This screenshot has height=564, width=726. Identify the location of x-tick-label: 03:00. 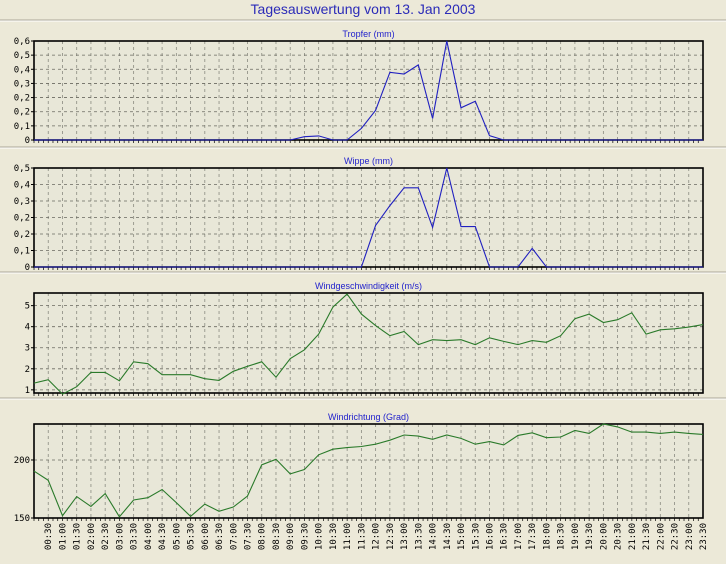
(120, 536).